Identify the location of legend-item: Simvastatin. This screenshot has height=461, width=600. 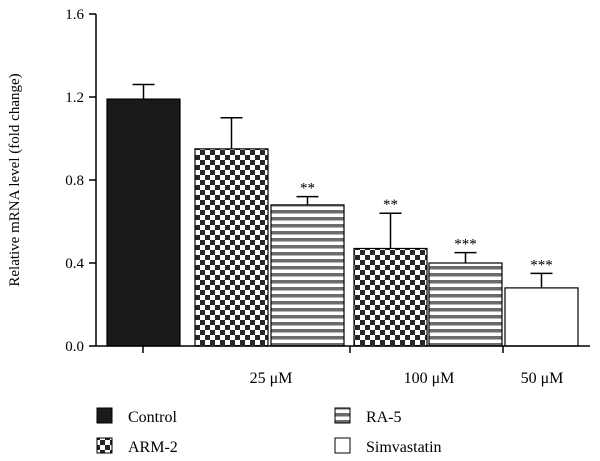
(388, 446).